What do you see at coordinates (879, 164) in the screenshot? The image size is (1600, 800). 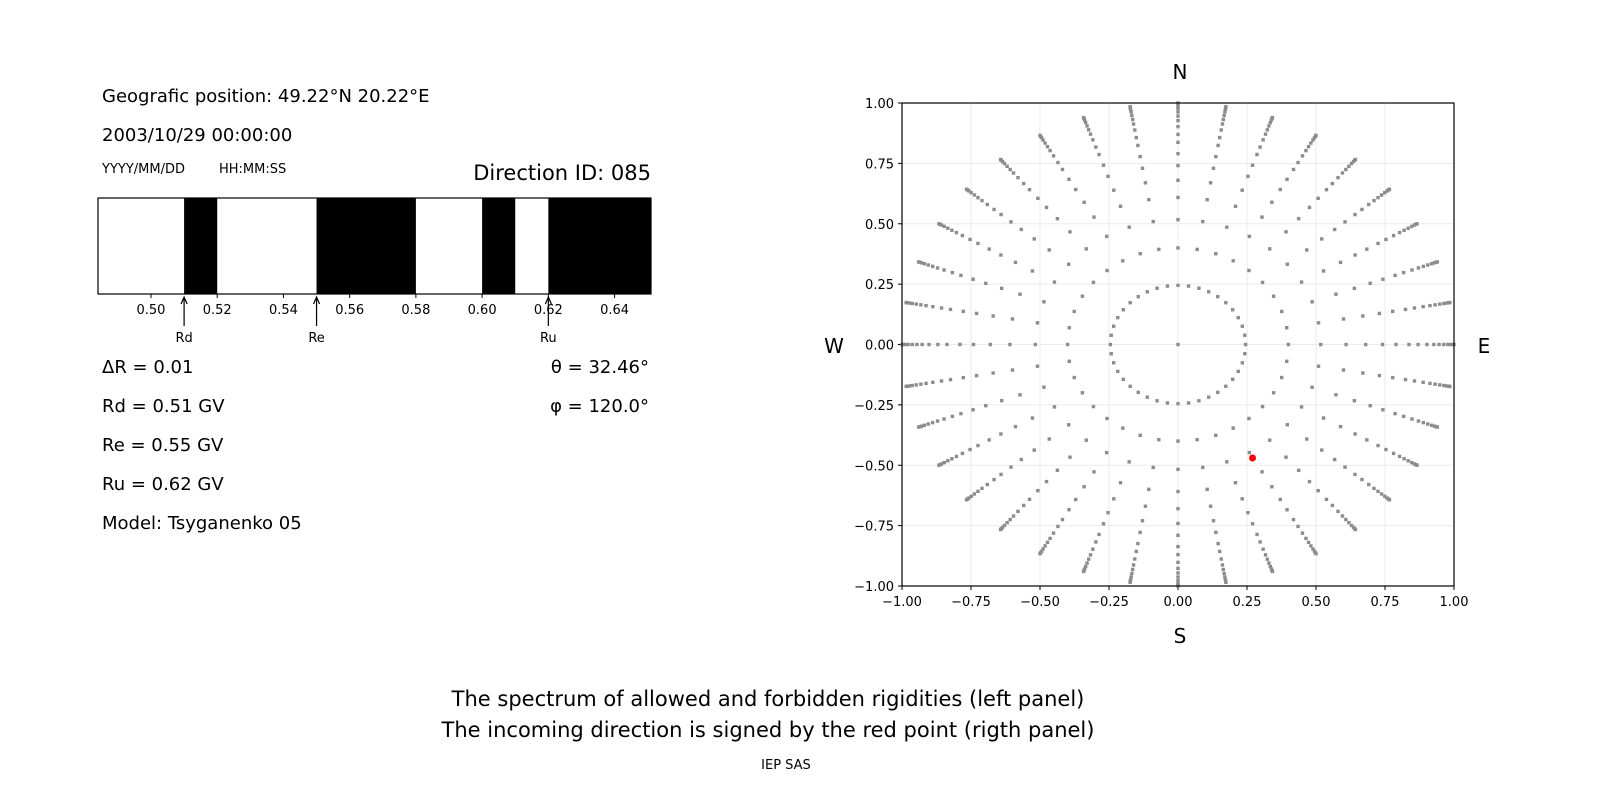 I see `y-tick-label: 0.75` at bounding box center [879, 164].